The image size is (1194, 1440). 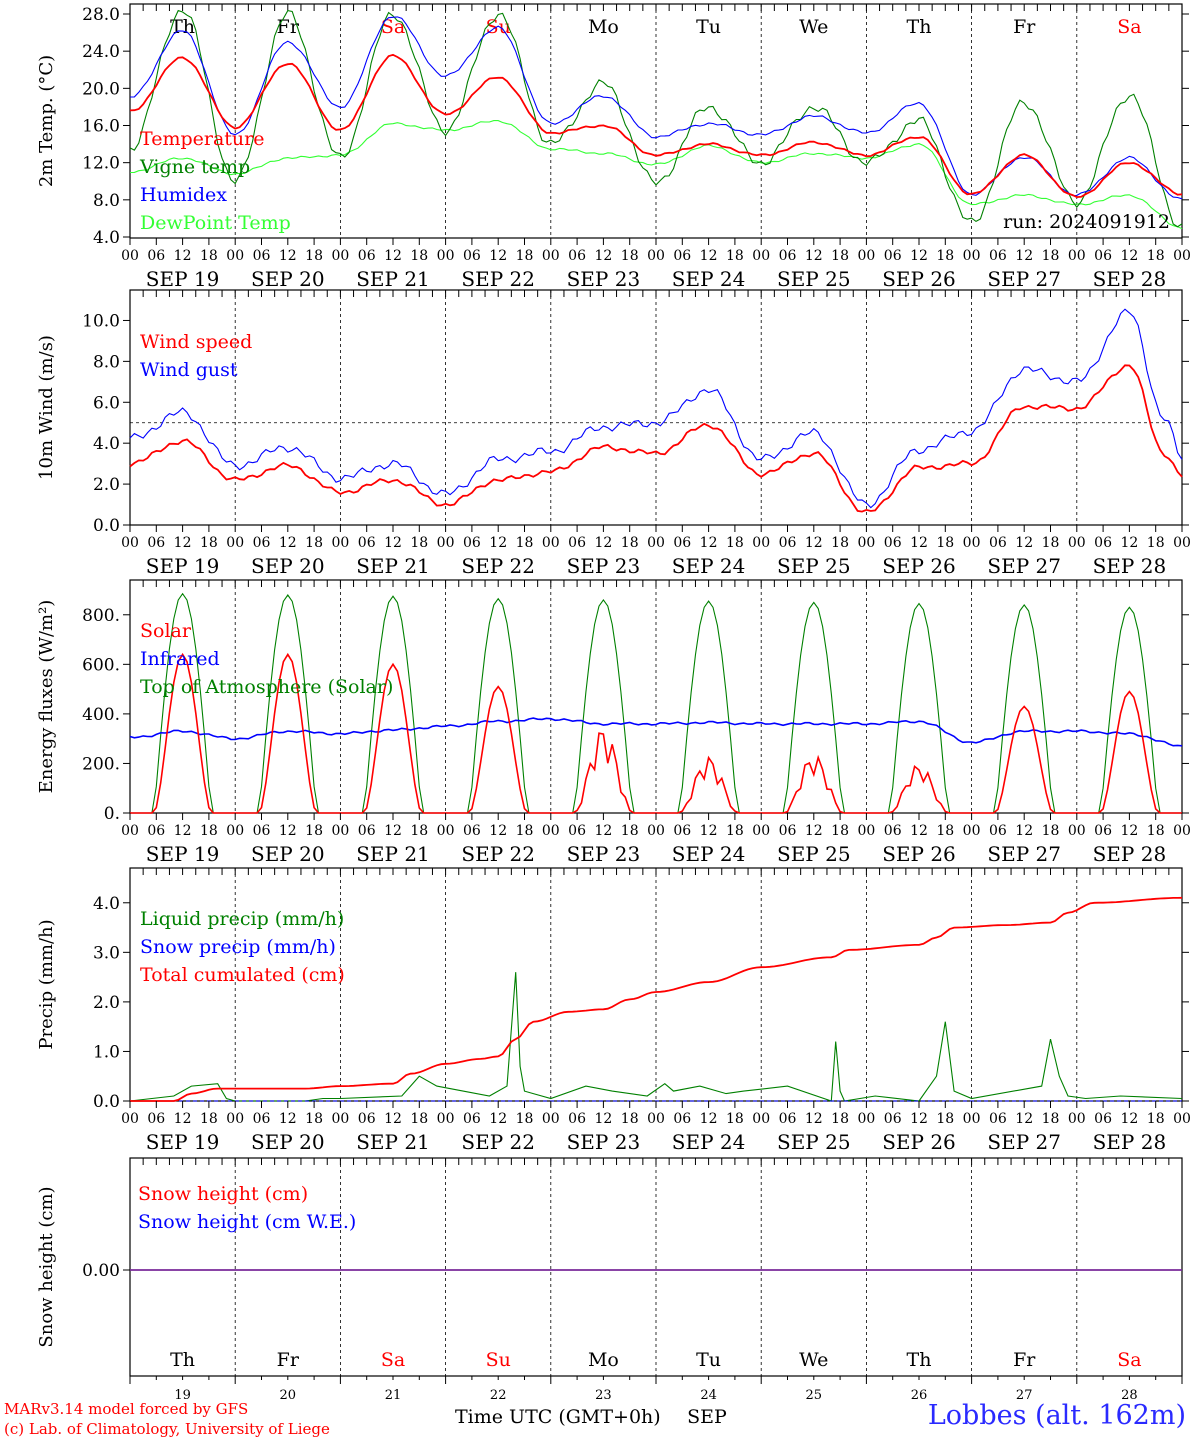 I want to click on wind-legend-wind-speed: Wind speed, so click(x=196, y=342).